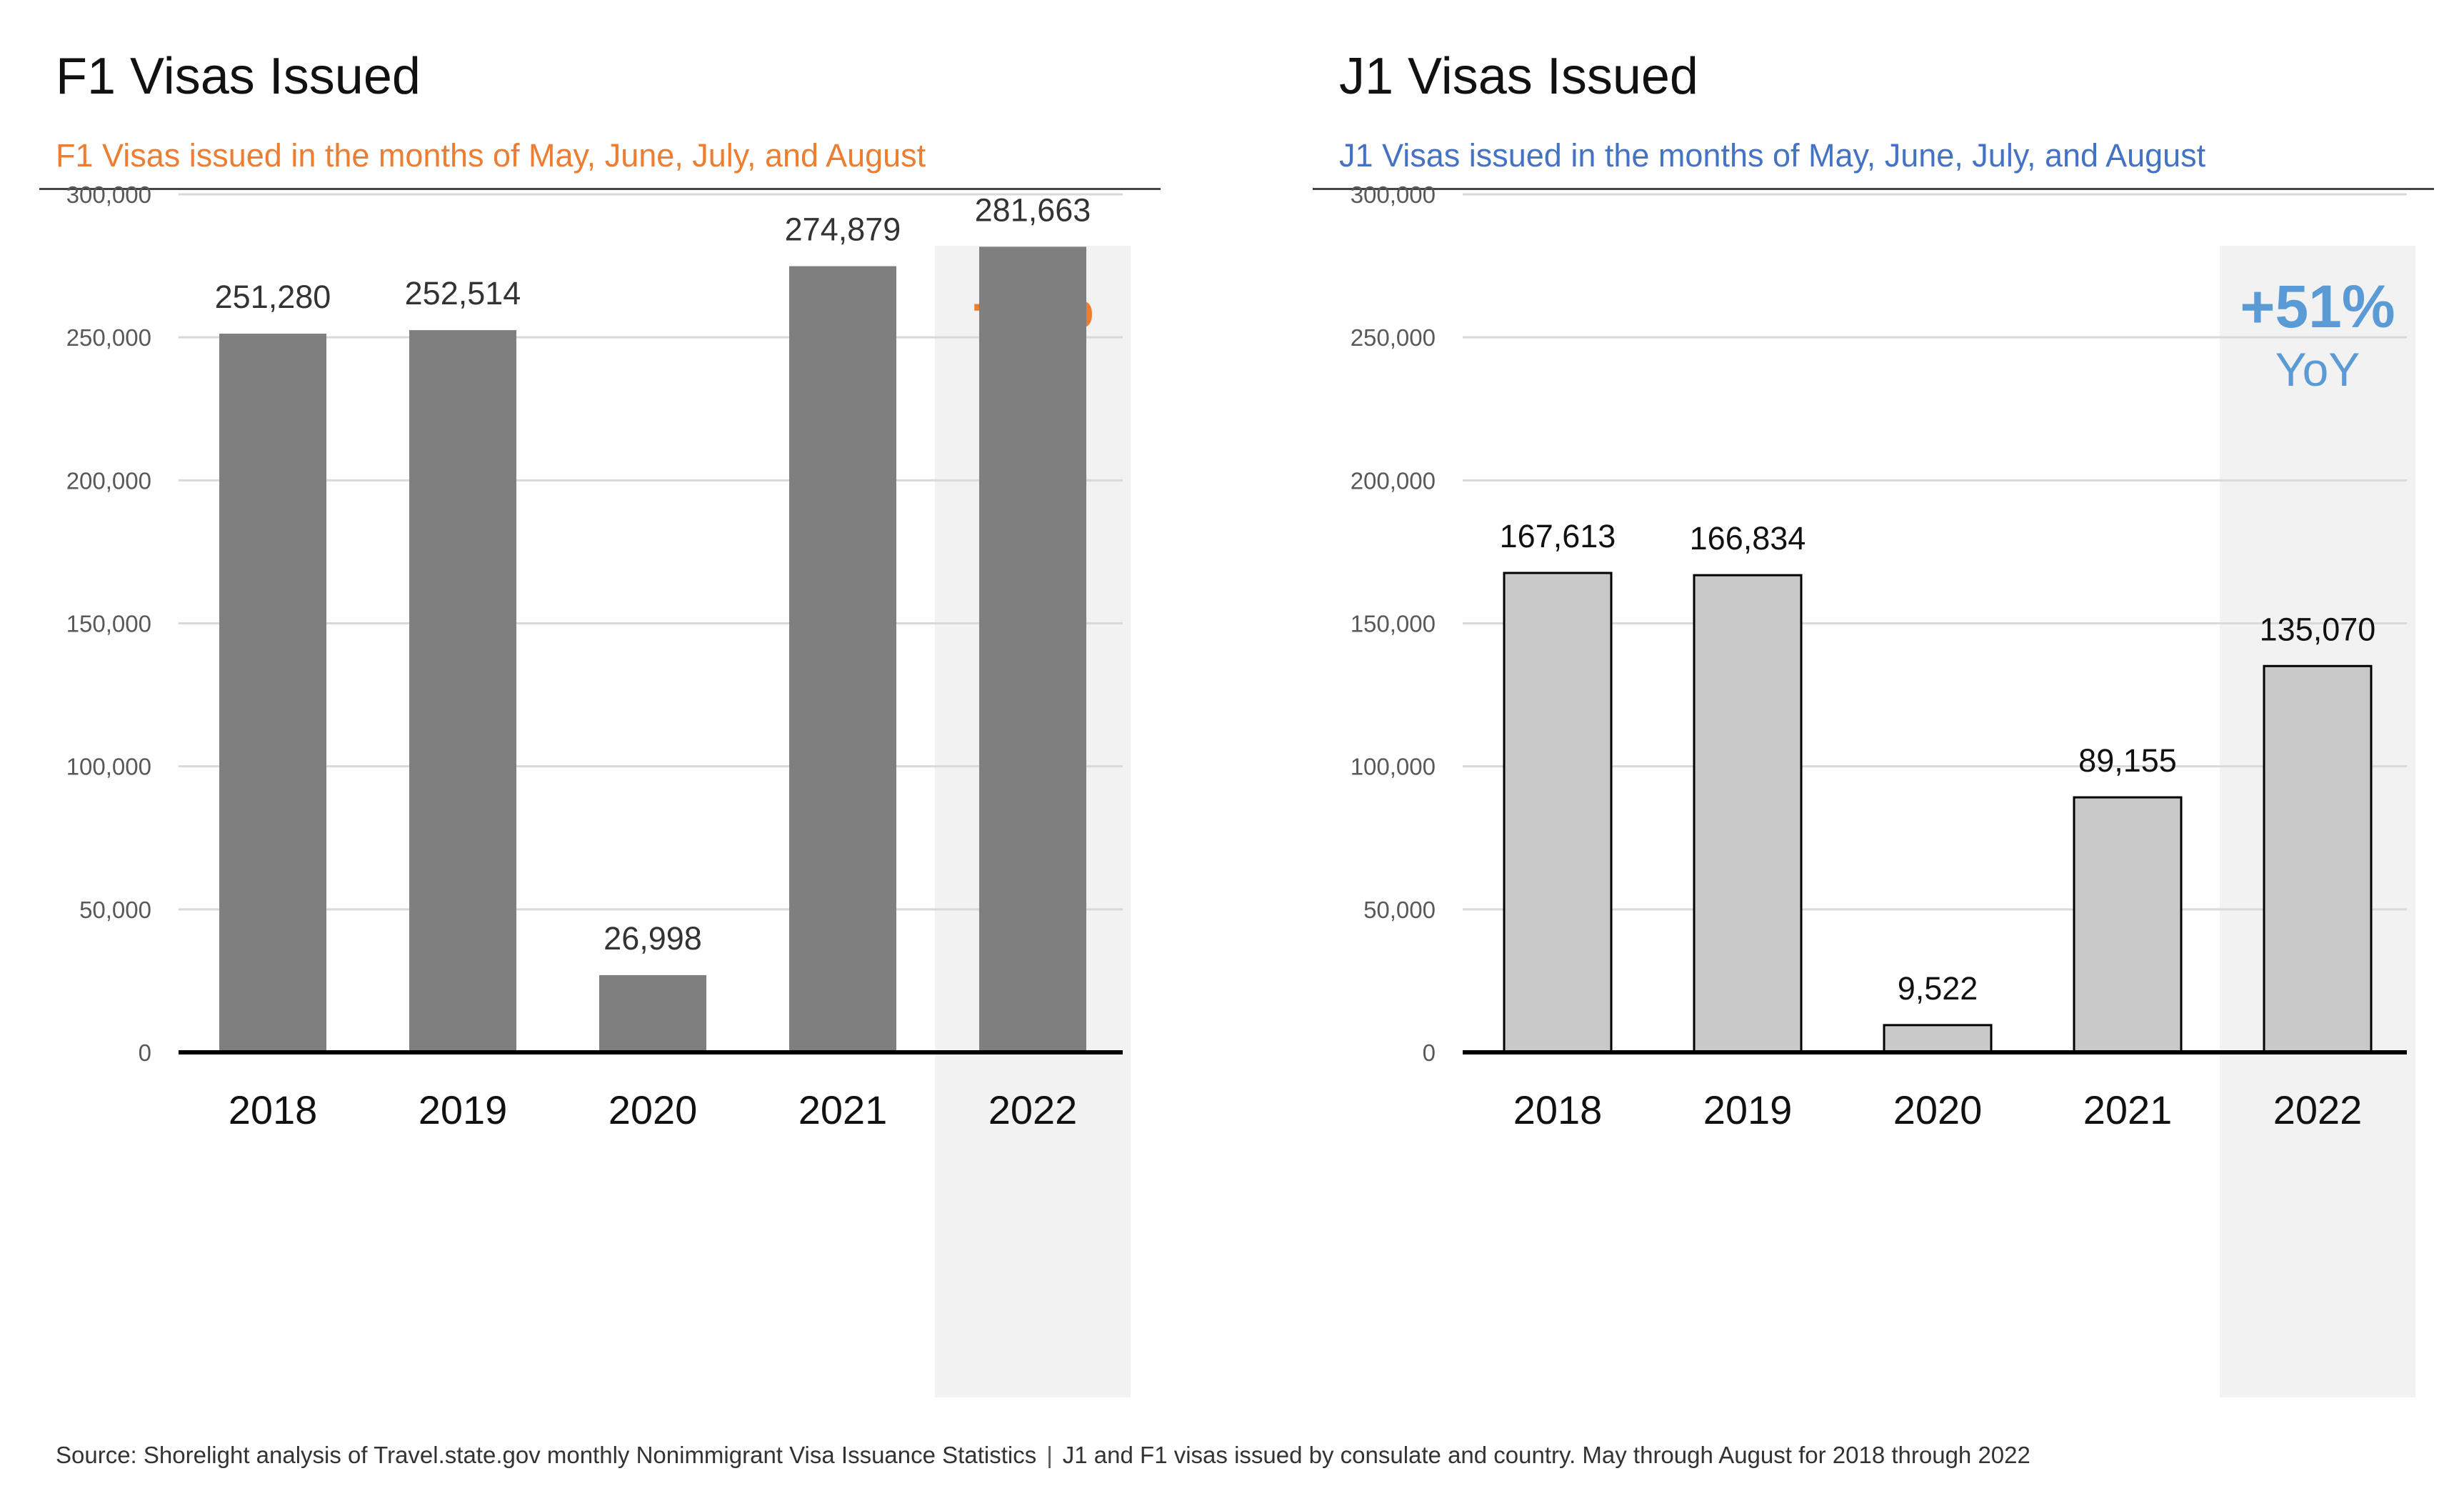  Describe the element at coordinates (653, 1109) in the screenshot. I see `f1-x-tick-label: 2020` at that location.